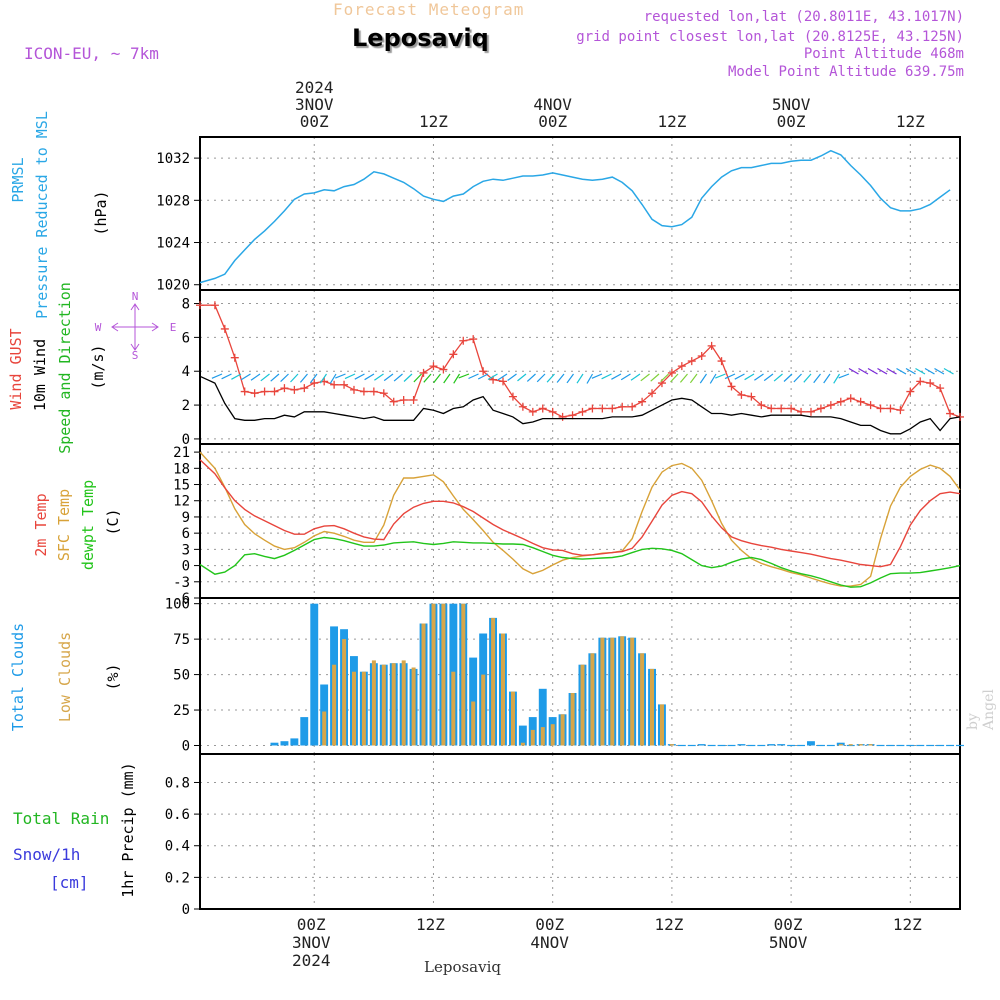  I want to click on wind-ytick-label: 4, so click(186, 372).